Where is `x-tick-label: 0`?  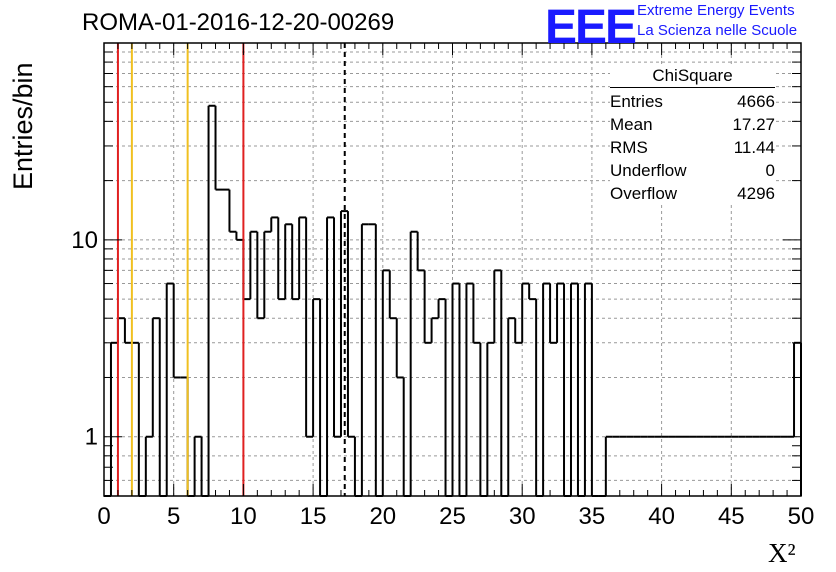
x-tick-label: 0 is located at coordinates (103, 516).